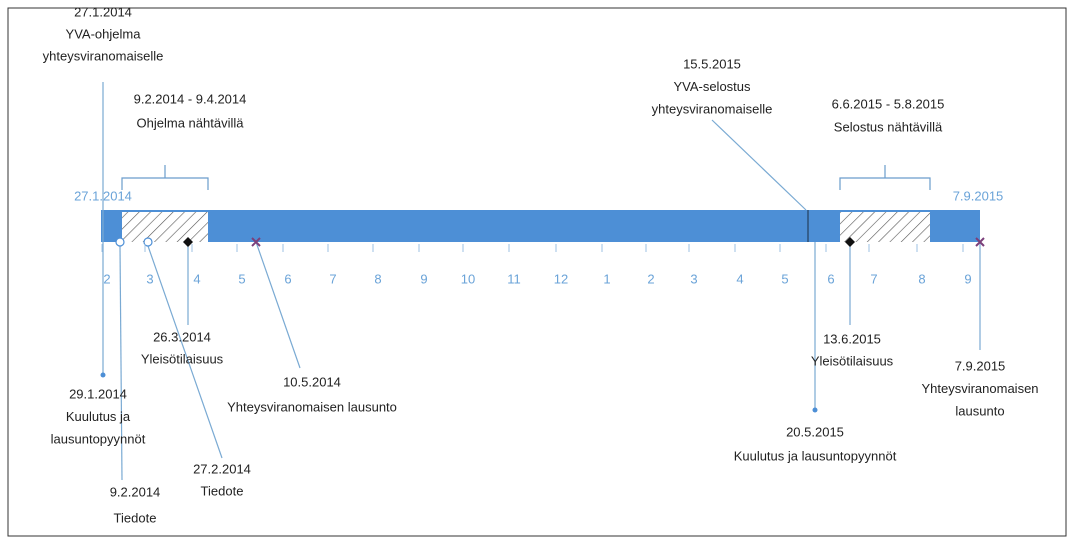 Image resolution: width=1074 pixels, height=544 pixels. I want to click on start-label: 27.1.2014, so click(103, 195).